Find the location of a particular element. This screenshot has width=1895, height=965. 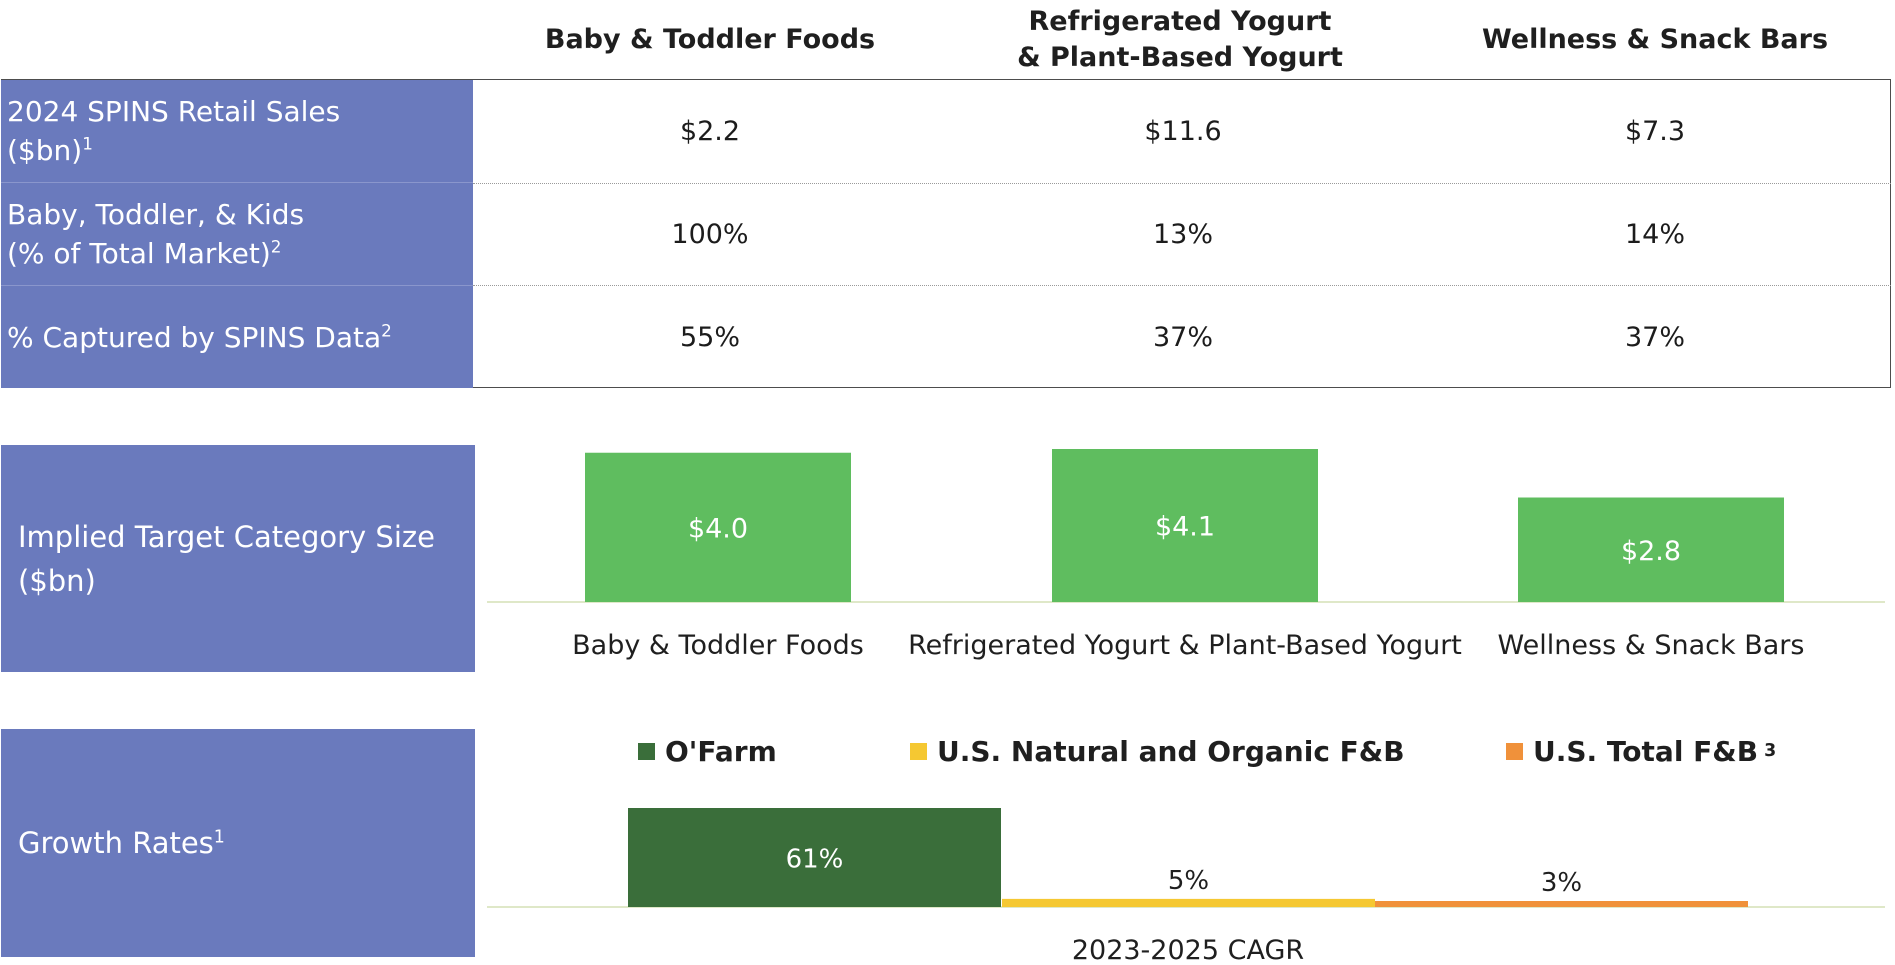

table-cell: 14% is located at coordinates (1654, 234).